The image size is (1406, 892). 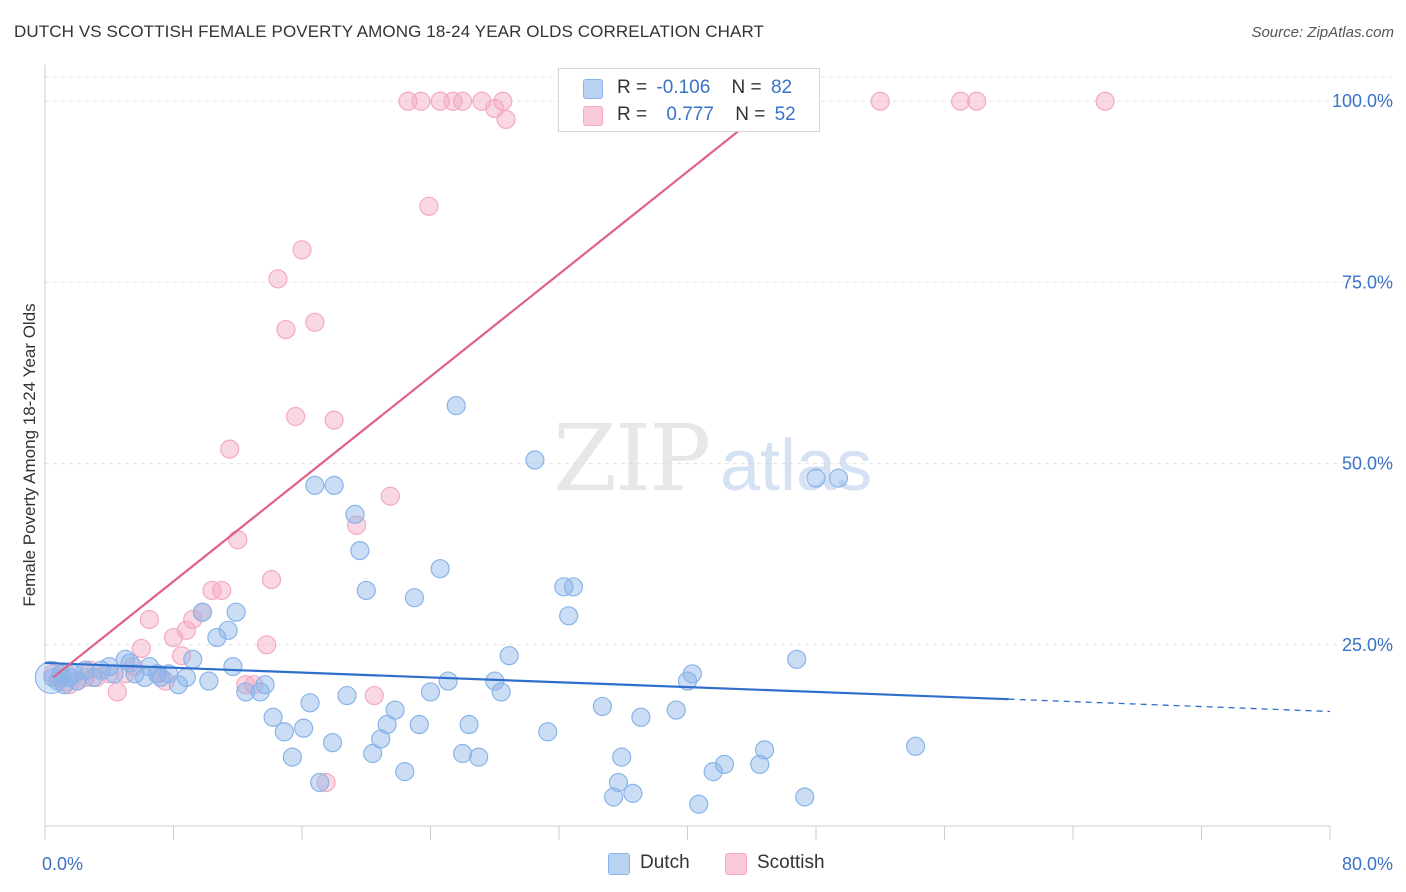 I want to click on series-label-dutch: Dutch, so click(x=665, y=862).